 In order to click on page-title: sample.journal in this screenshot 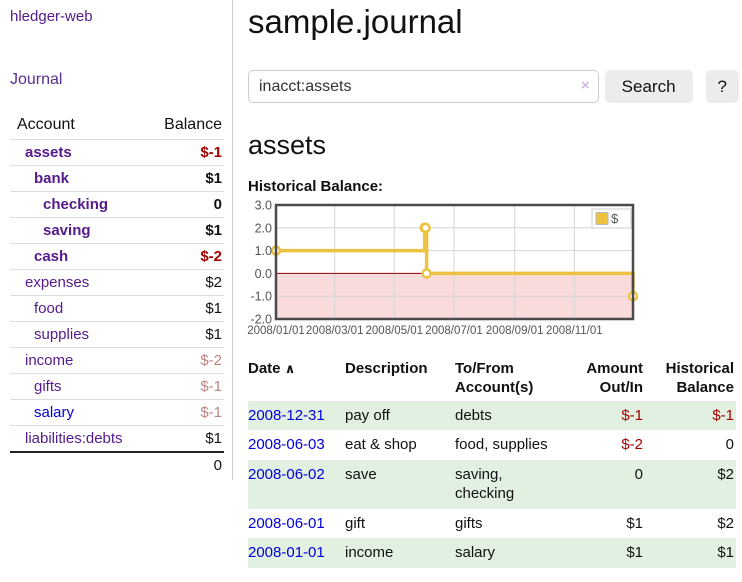, I will do `click(355, 21)`.